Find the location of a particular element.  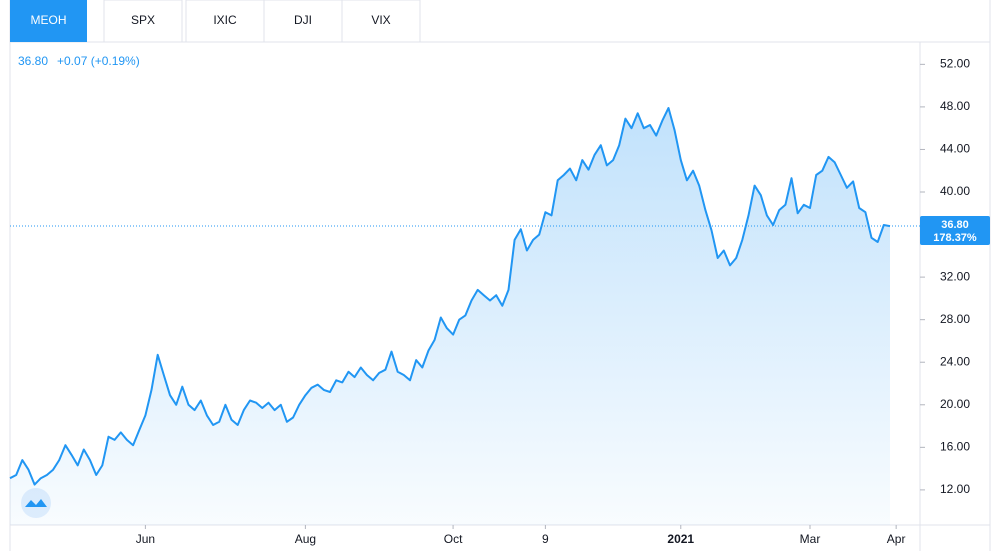

tab-label: VIX is located at coordinates (380, 20).